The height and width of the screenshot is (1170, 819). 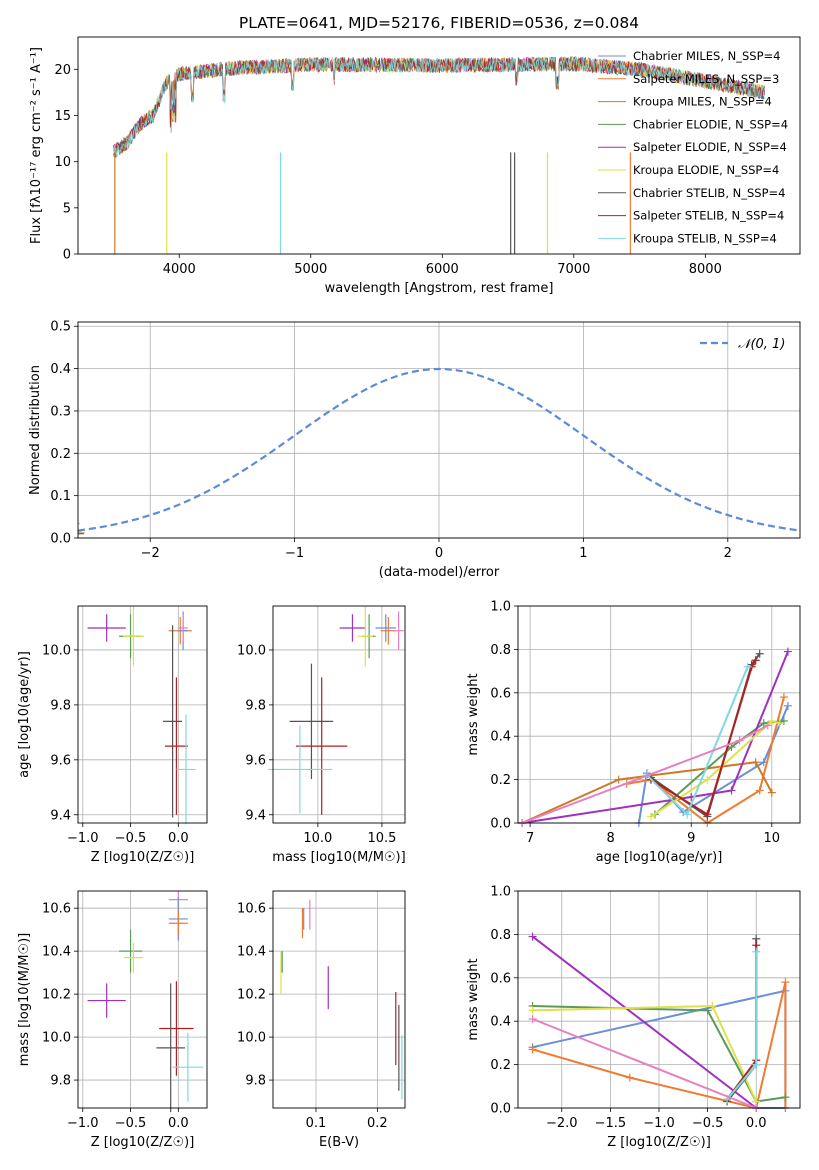 I want to click on x-tick-label: 5000, so click(x=310, y=269).